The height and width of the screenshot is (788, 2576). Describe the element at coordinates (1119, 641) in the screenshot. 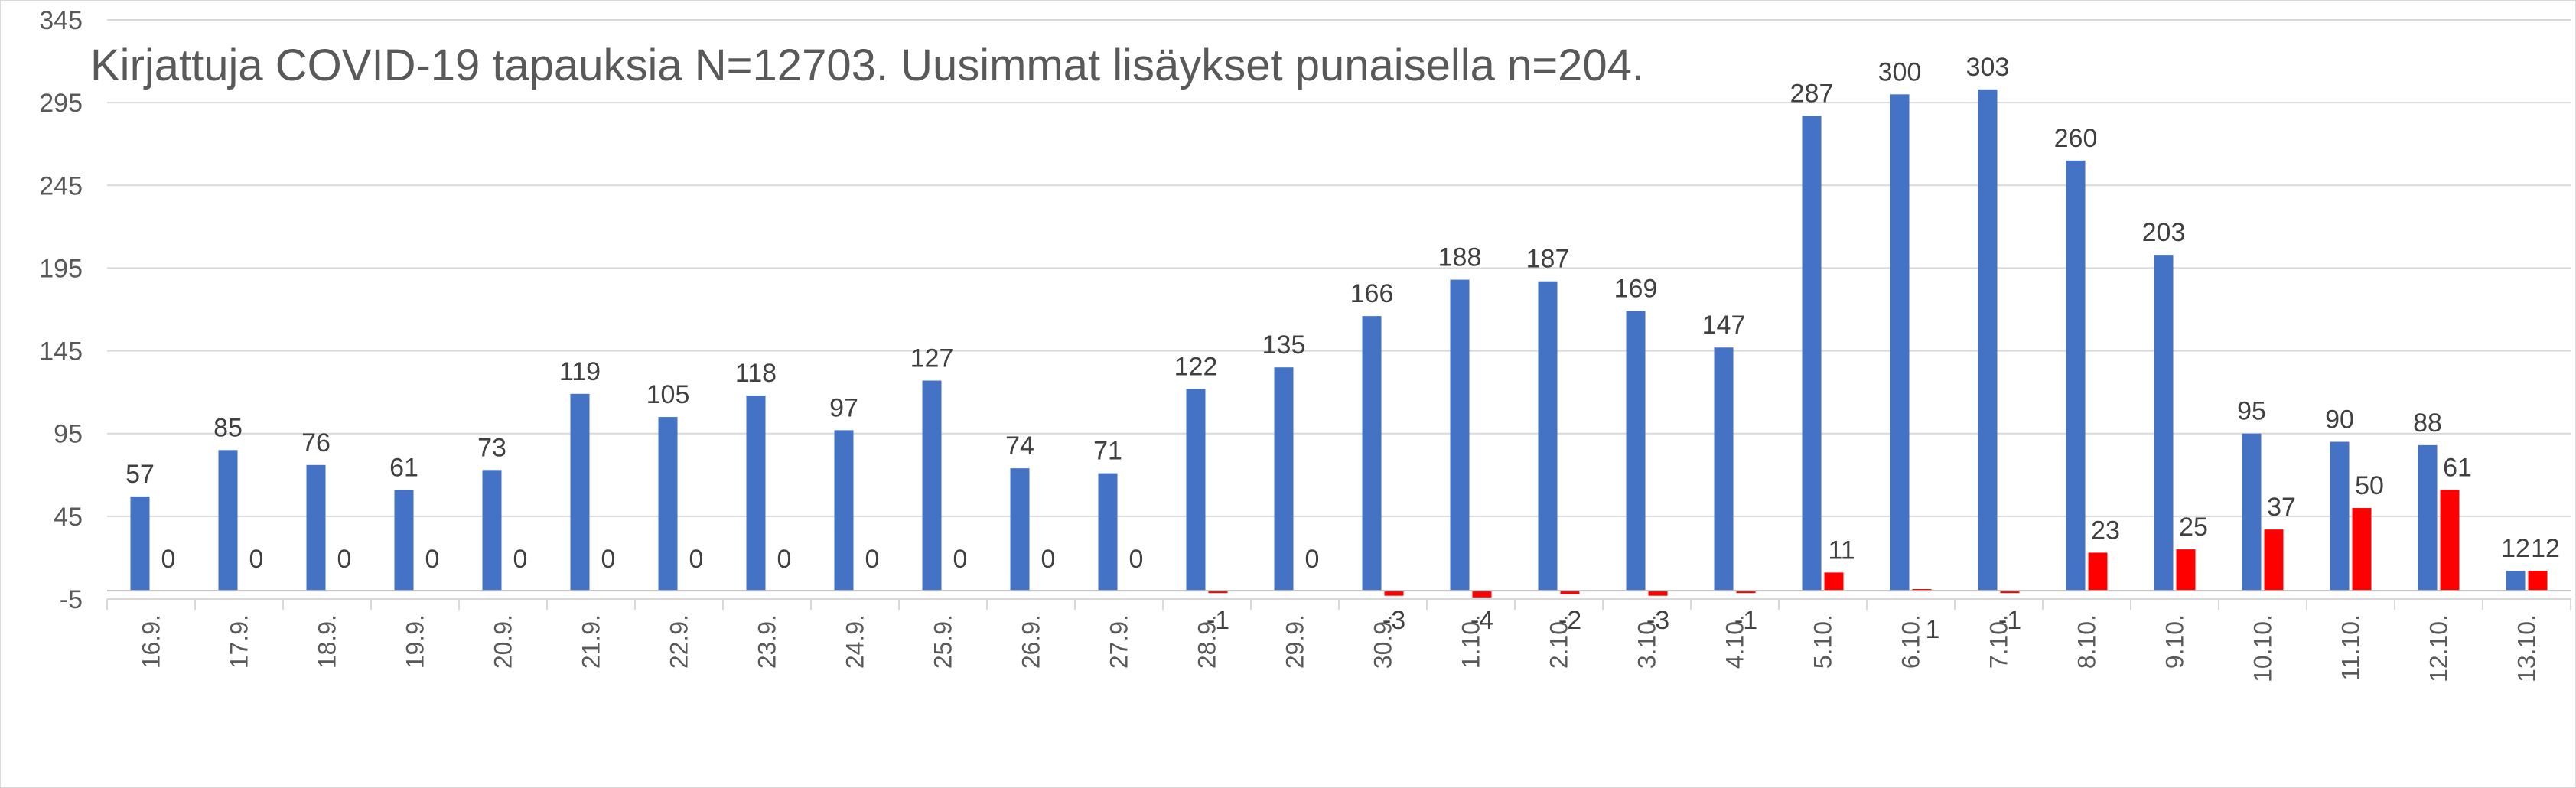

I see `x-tick-label: 27.9.` at that location.